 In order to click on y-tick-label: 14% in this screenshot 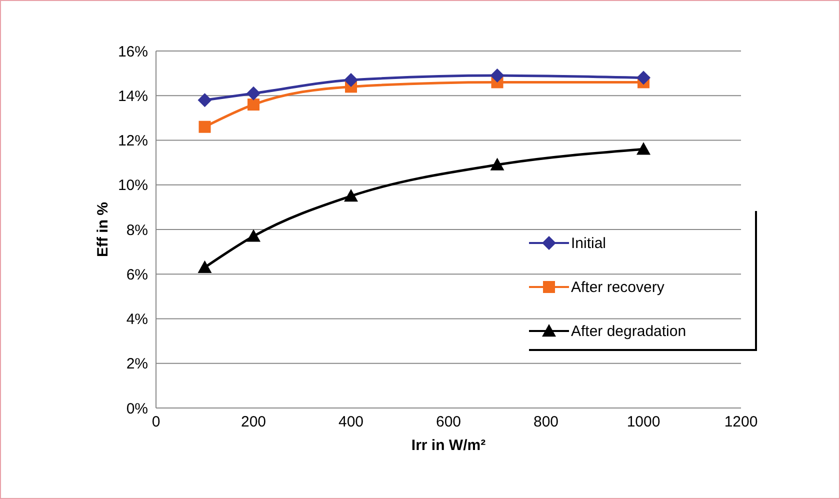, I will do `click(133, 96)`.